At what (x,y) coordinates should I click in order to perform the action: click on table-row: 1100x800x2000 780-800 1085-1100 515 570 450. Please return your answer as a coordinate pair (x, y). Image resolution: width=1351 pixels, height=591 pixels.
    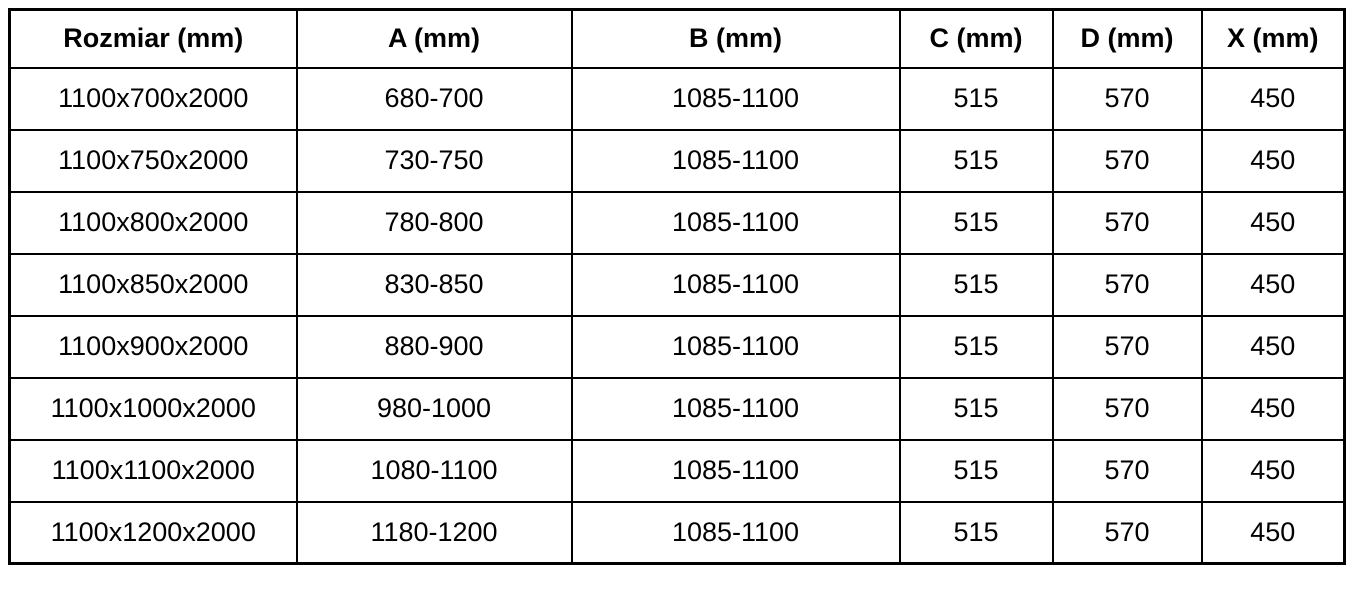
    Looking at the image, I should click on (677, 222).